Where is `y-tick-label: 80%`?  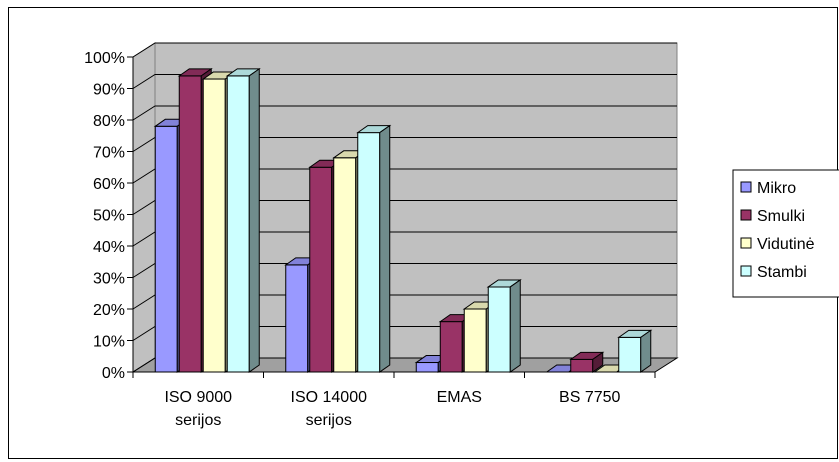 y-tick-label: 80% is located at coordinates (109, 121).